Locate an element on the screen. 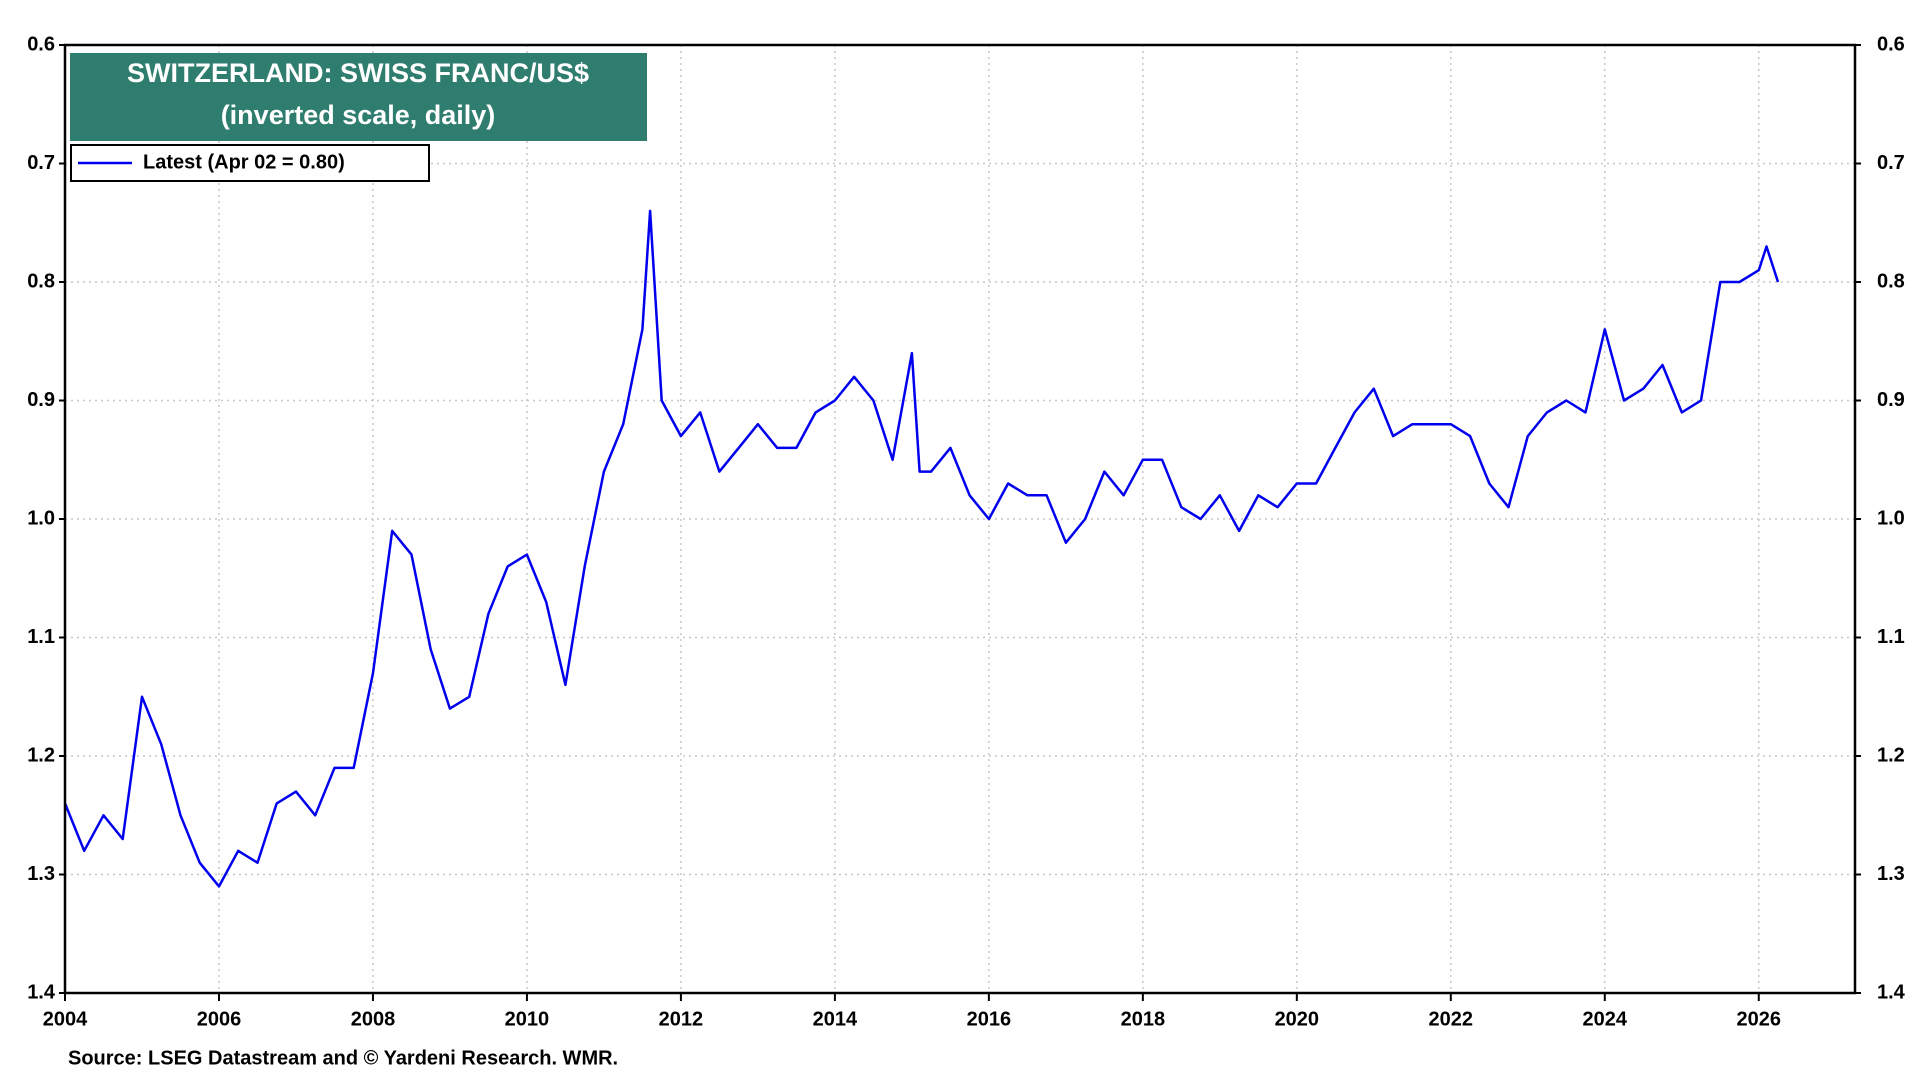 The image size is (1920, 1080). legend-box is located at coordinates (250, 163).